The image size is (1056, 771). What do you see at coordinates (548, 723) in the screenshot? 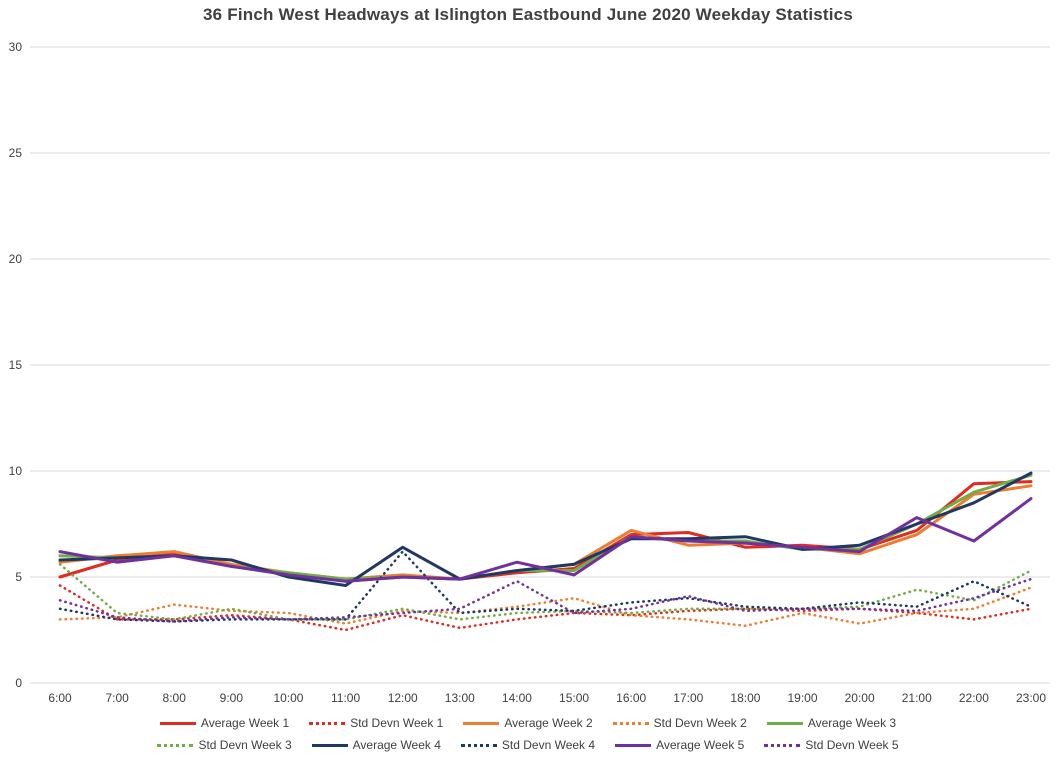
I see `legend-label: Average Week 2` at bounding box center [548, 723].